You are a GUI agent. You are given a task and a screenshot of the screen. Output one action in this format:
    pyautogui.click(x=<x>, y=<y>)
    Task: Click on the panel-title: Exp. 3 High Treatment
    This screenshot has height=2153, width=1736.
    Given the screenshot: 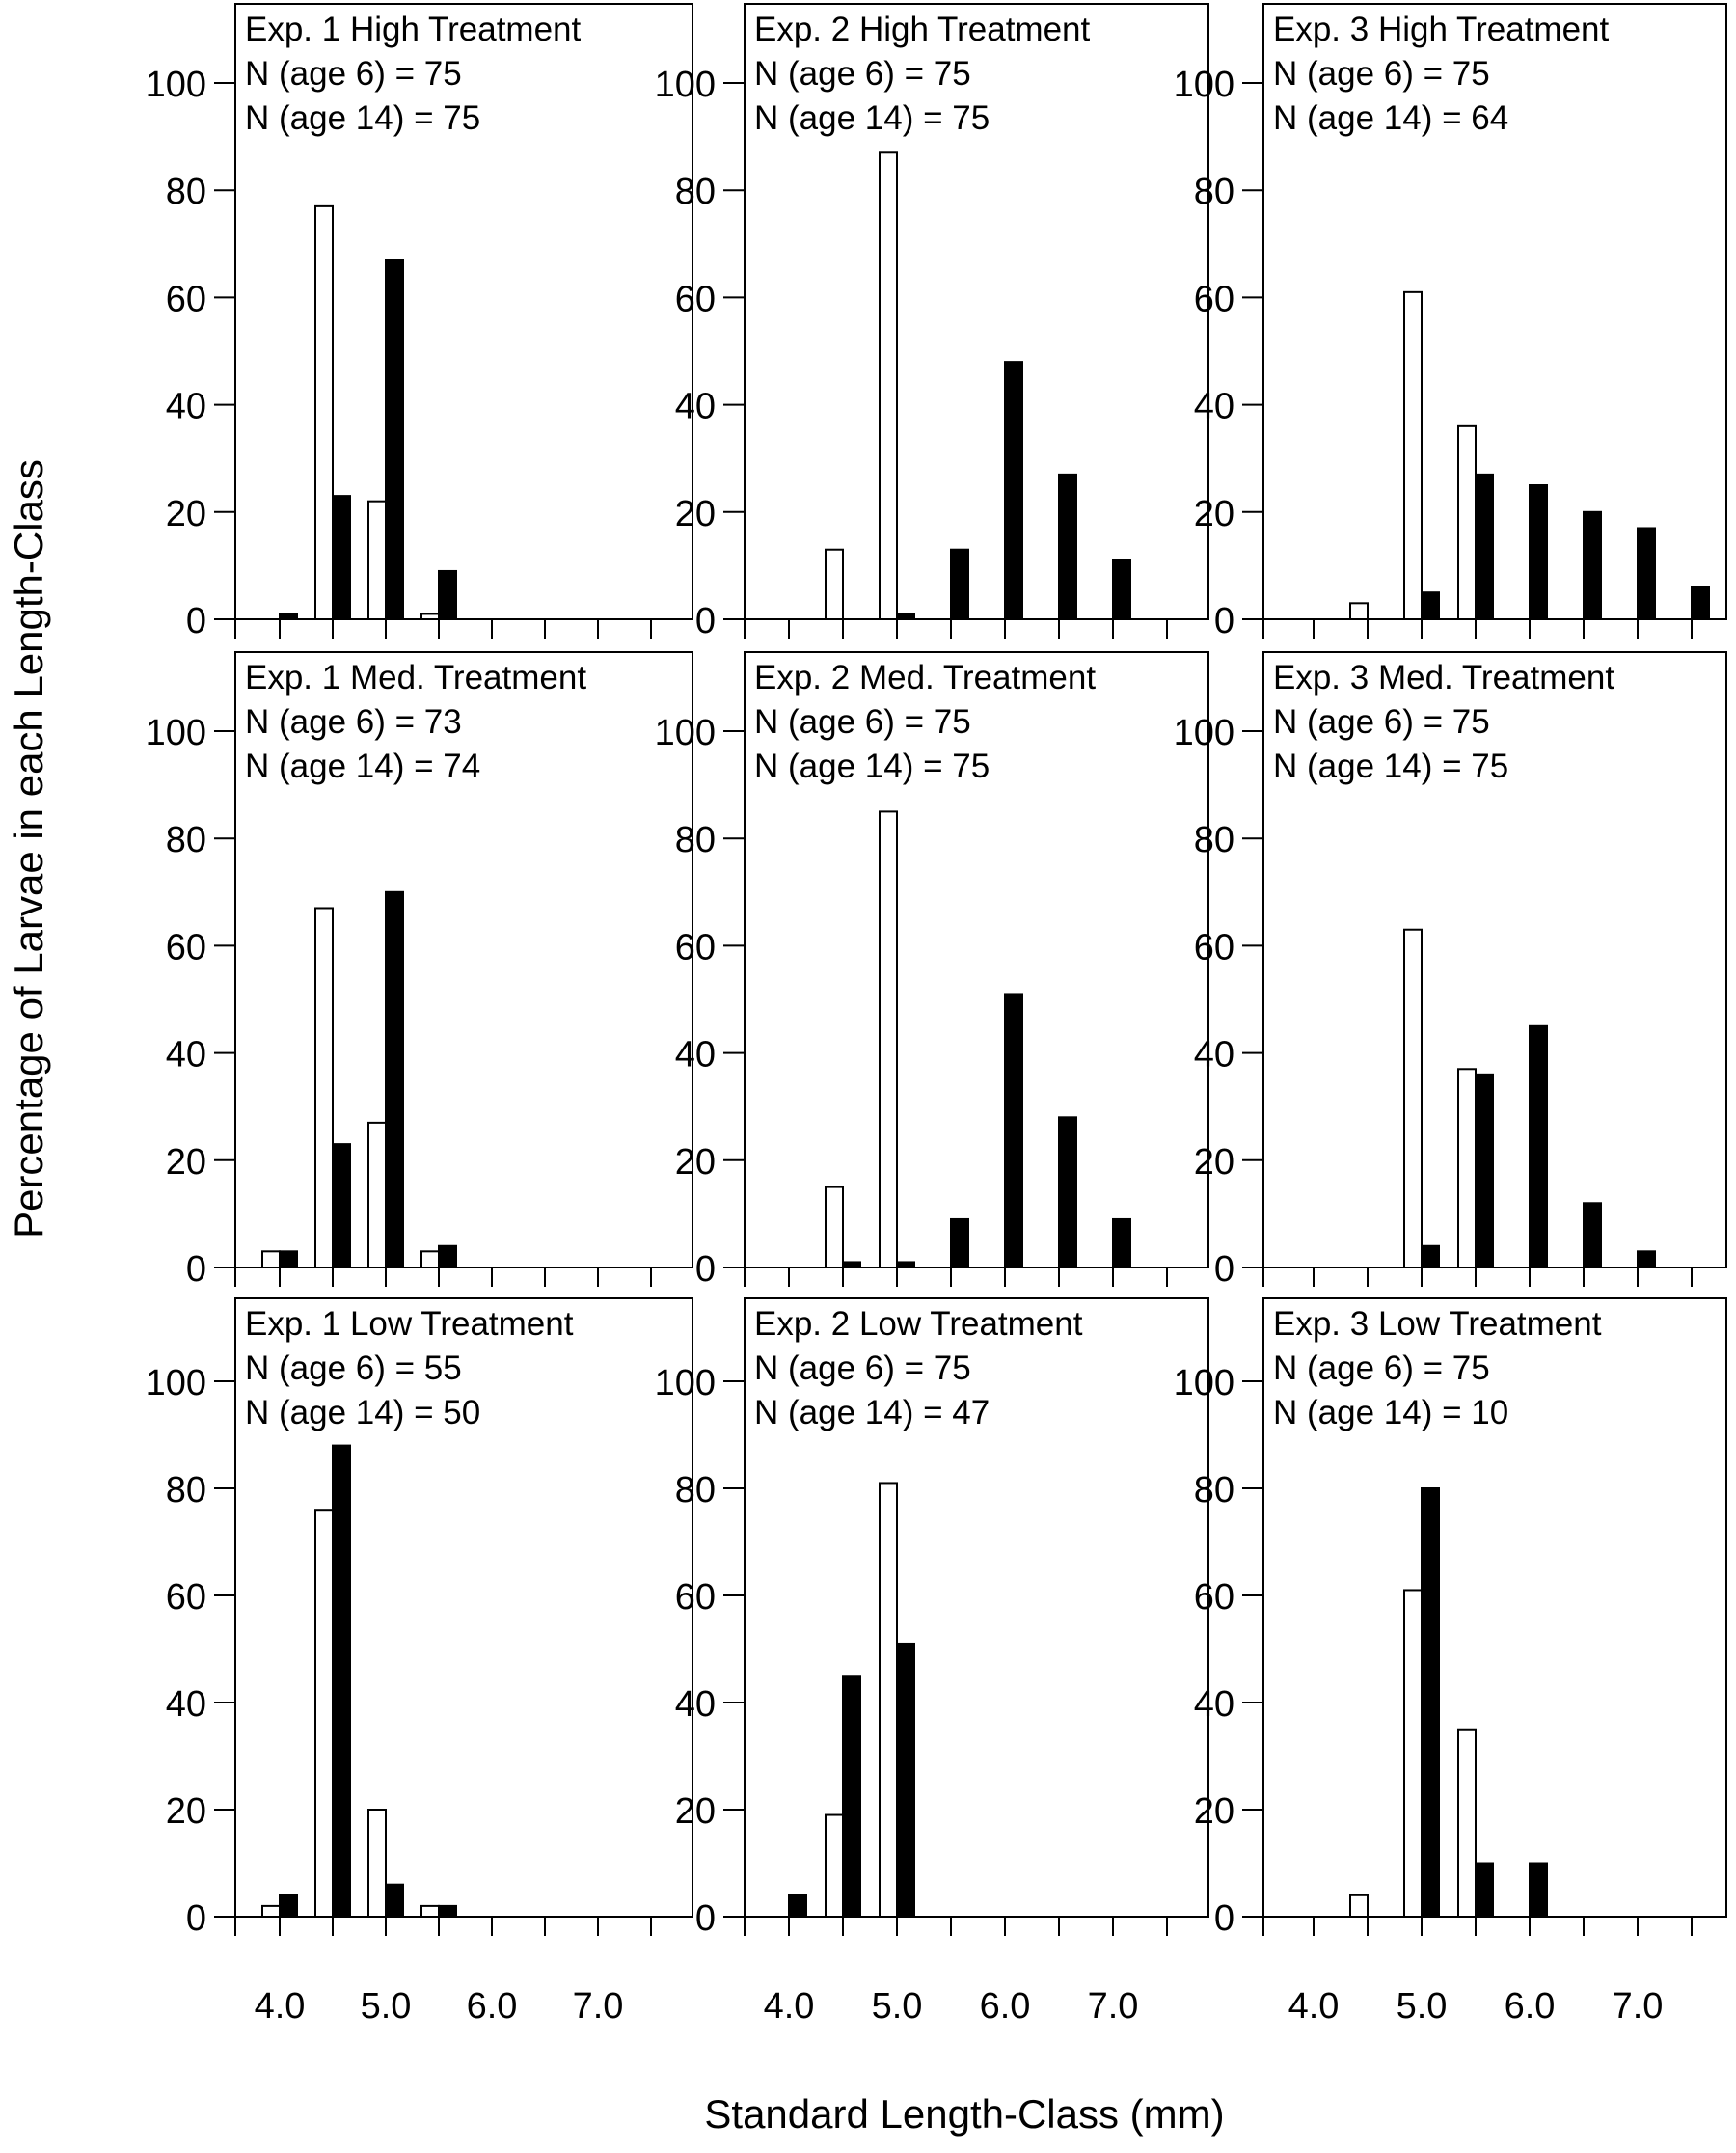 What is the action you would take?
    pyautogui.click(x=1441, y=29)
    